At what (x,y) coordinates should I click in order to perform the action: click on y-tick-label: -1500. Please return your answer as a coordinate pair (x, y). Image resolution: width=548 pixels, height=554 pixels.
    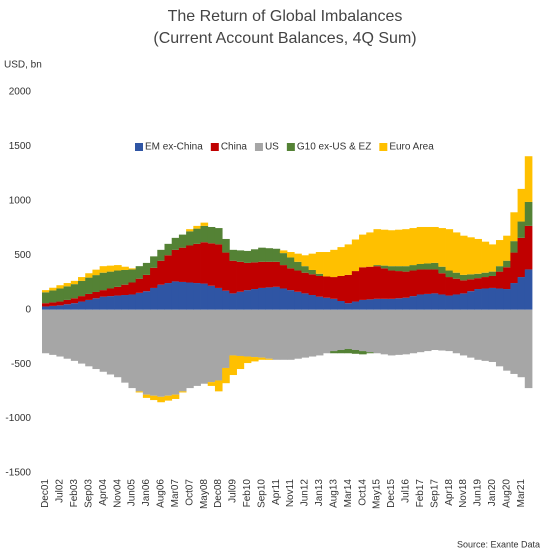
    Looking at the image, I should click on (18, 473).